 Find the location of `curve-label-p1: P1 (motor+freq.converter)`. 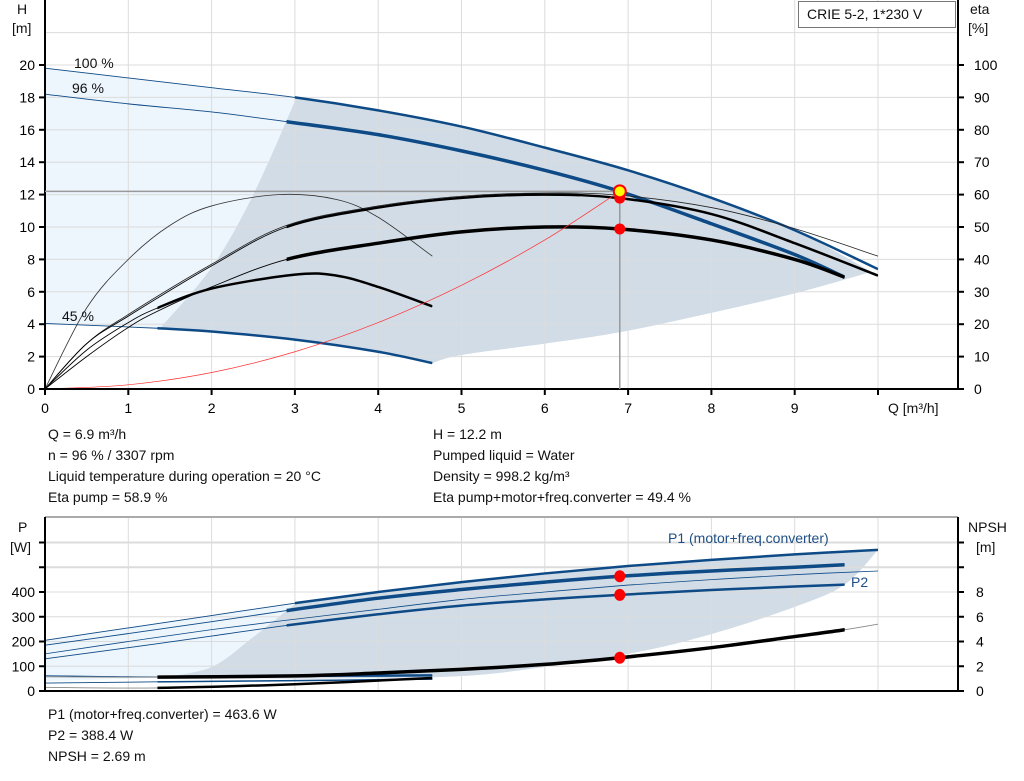

curve-label-p1: P1 (motor+freq.converter) is located at coordinates (748, 538).